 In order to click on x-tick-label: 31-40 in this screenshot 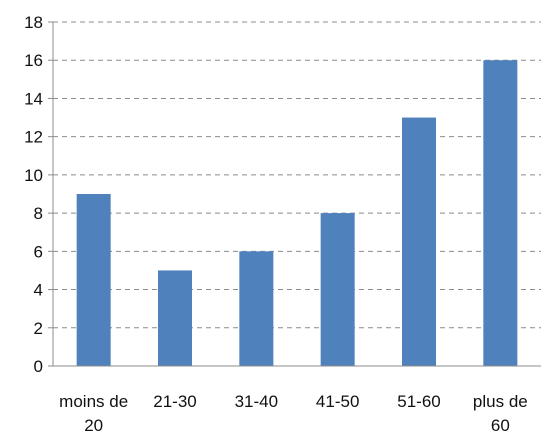, I will do `click(256, 401)`.